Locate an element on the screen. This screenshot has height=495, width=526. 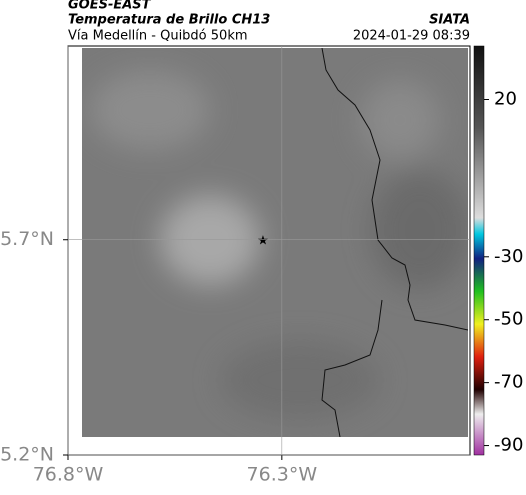
location-marker: ★ is located at coordinates (263, 241).